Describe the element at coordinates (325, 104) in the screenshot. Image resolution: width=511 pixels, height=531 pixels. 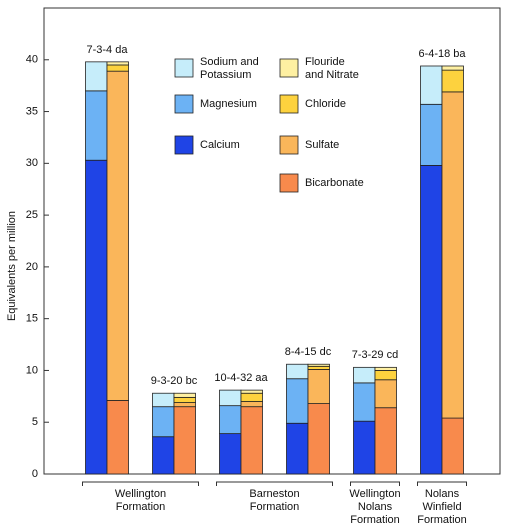
I see `legend-label: Chloride` at that location.